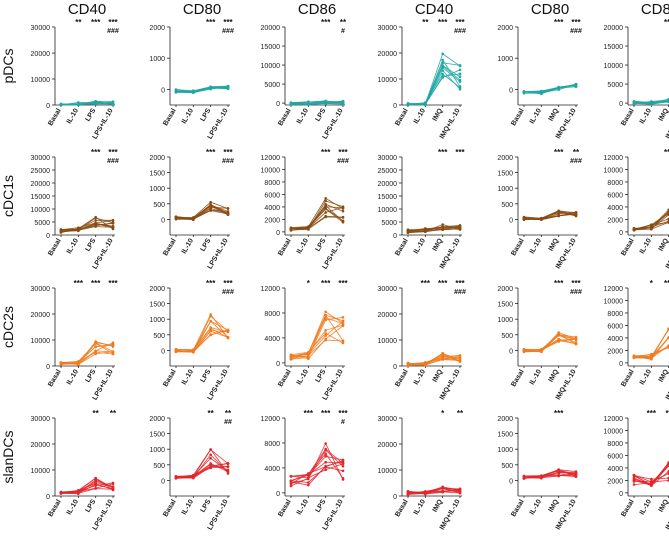  What do you see at coordinates (157, 305) in the screenshot?
I see `y-tick-label: 1500` at bounding box center [157, 305].